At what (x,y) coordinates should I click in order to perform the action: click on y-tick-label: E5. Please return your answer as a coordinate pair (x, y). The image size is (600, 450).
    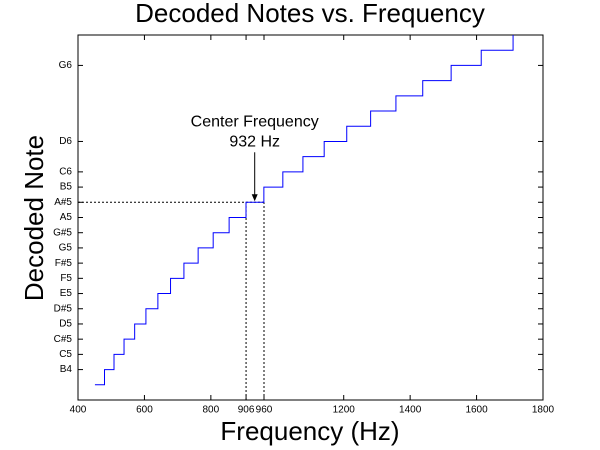
    Looking at the image, I should click on (66, 293).